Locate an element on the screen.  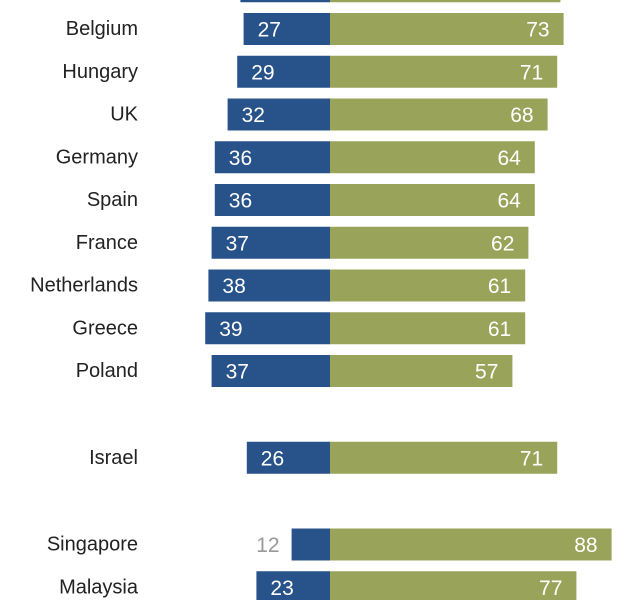
bar-left-poland is located at coordinates (270, 371).